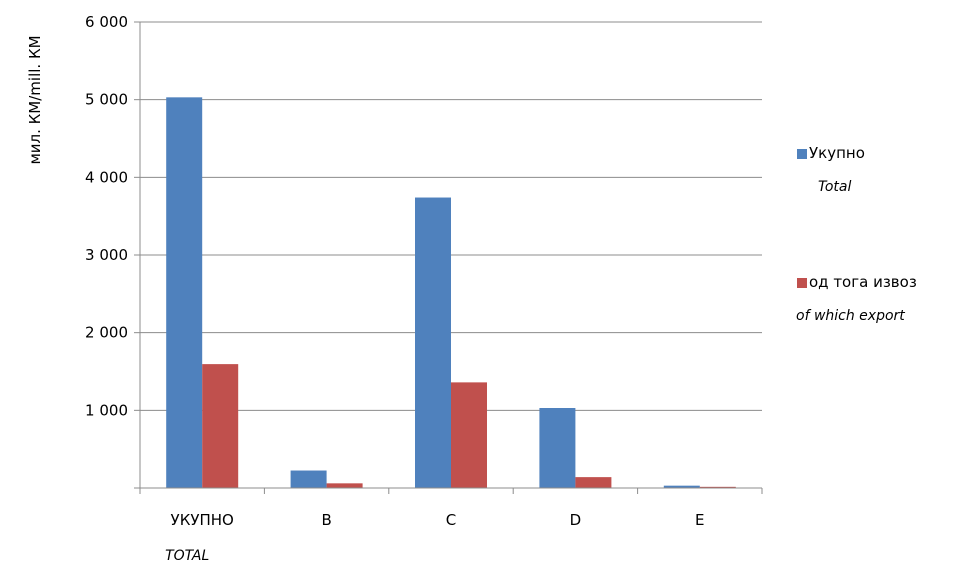  What do you see at coordinates (106, 410) in the screenshot?
I see `y-tick-label: 1 000` at bounding box center [106, 410].